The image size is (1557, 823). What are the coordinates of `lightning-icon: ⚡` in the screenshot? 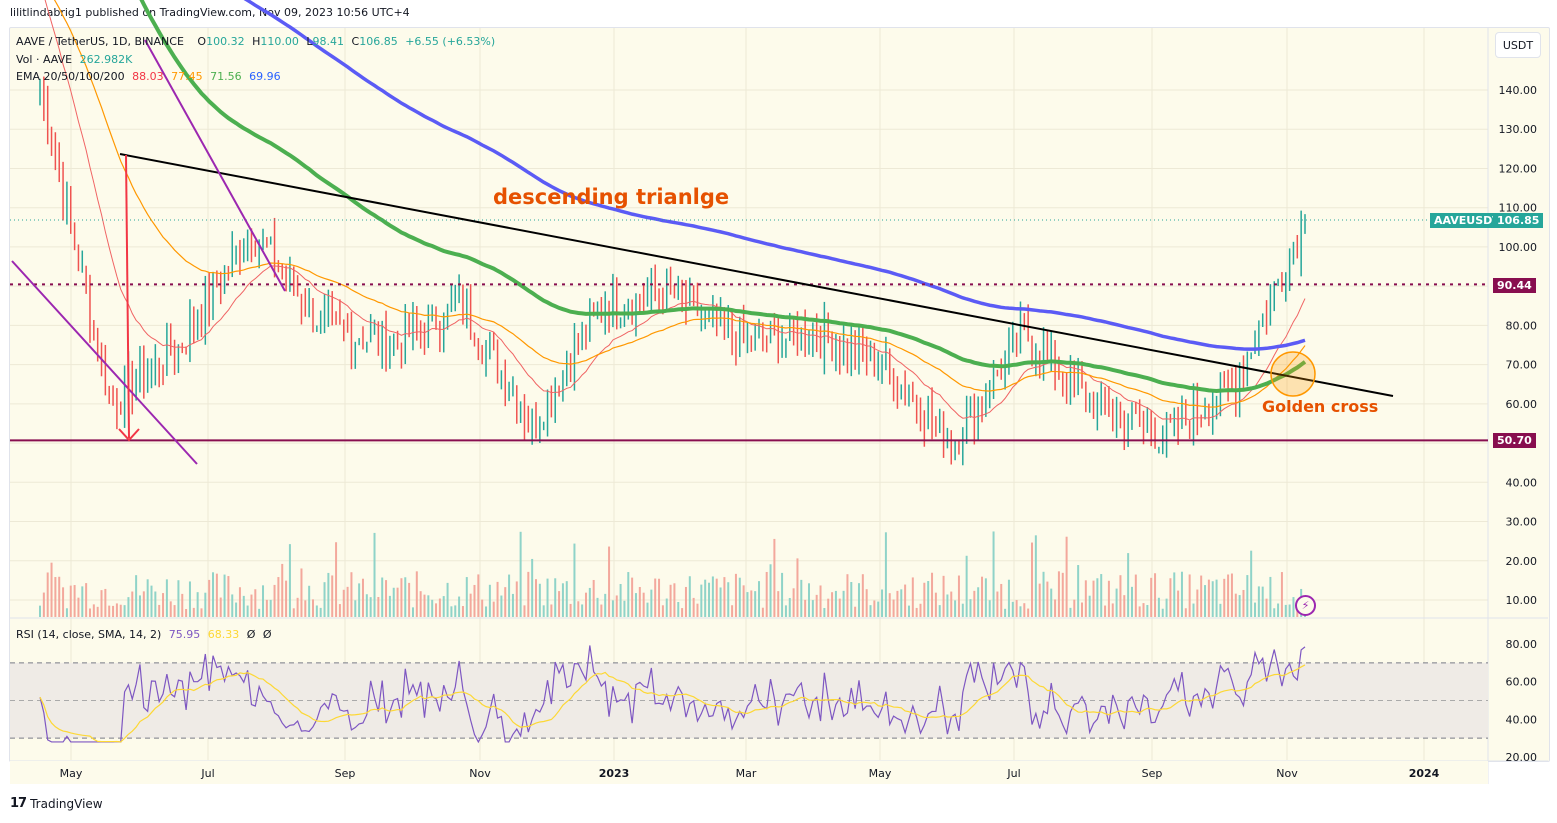 It's located at (1305, 605).